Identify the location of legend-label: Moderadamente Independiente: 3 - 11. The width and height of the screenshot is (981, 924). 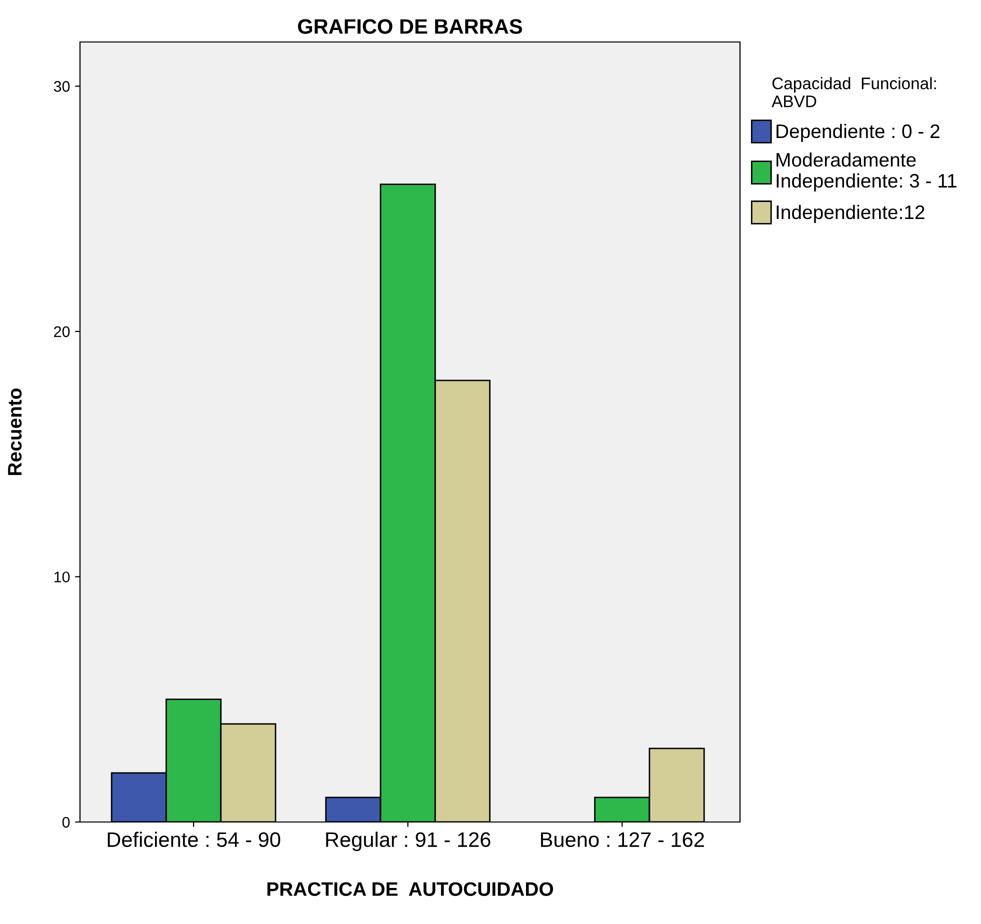
(866, 172).